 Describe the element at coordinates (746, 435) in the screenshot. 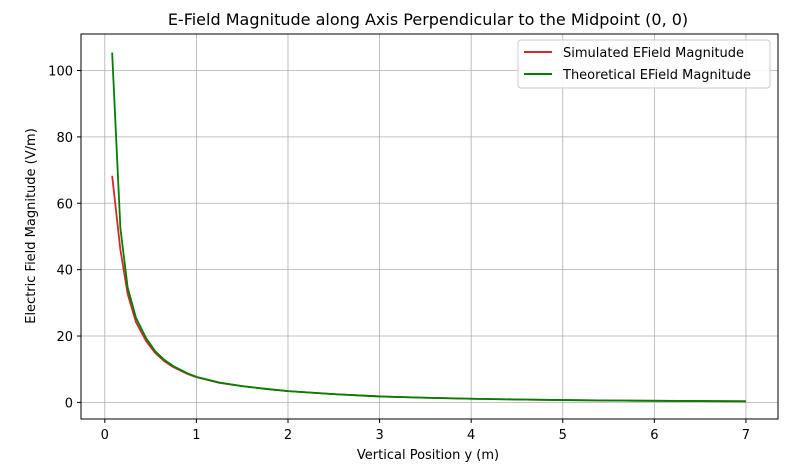

I see `x-tick-label: 7` at that location.